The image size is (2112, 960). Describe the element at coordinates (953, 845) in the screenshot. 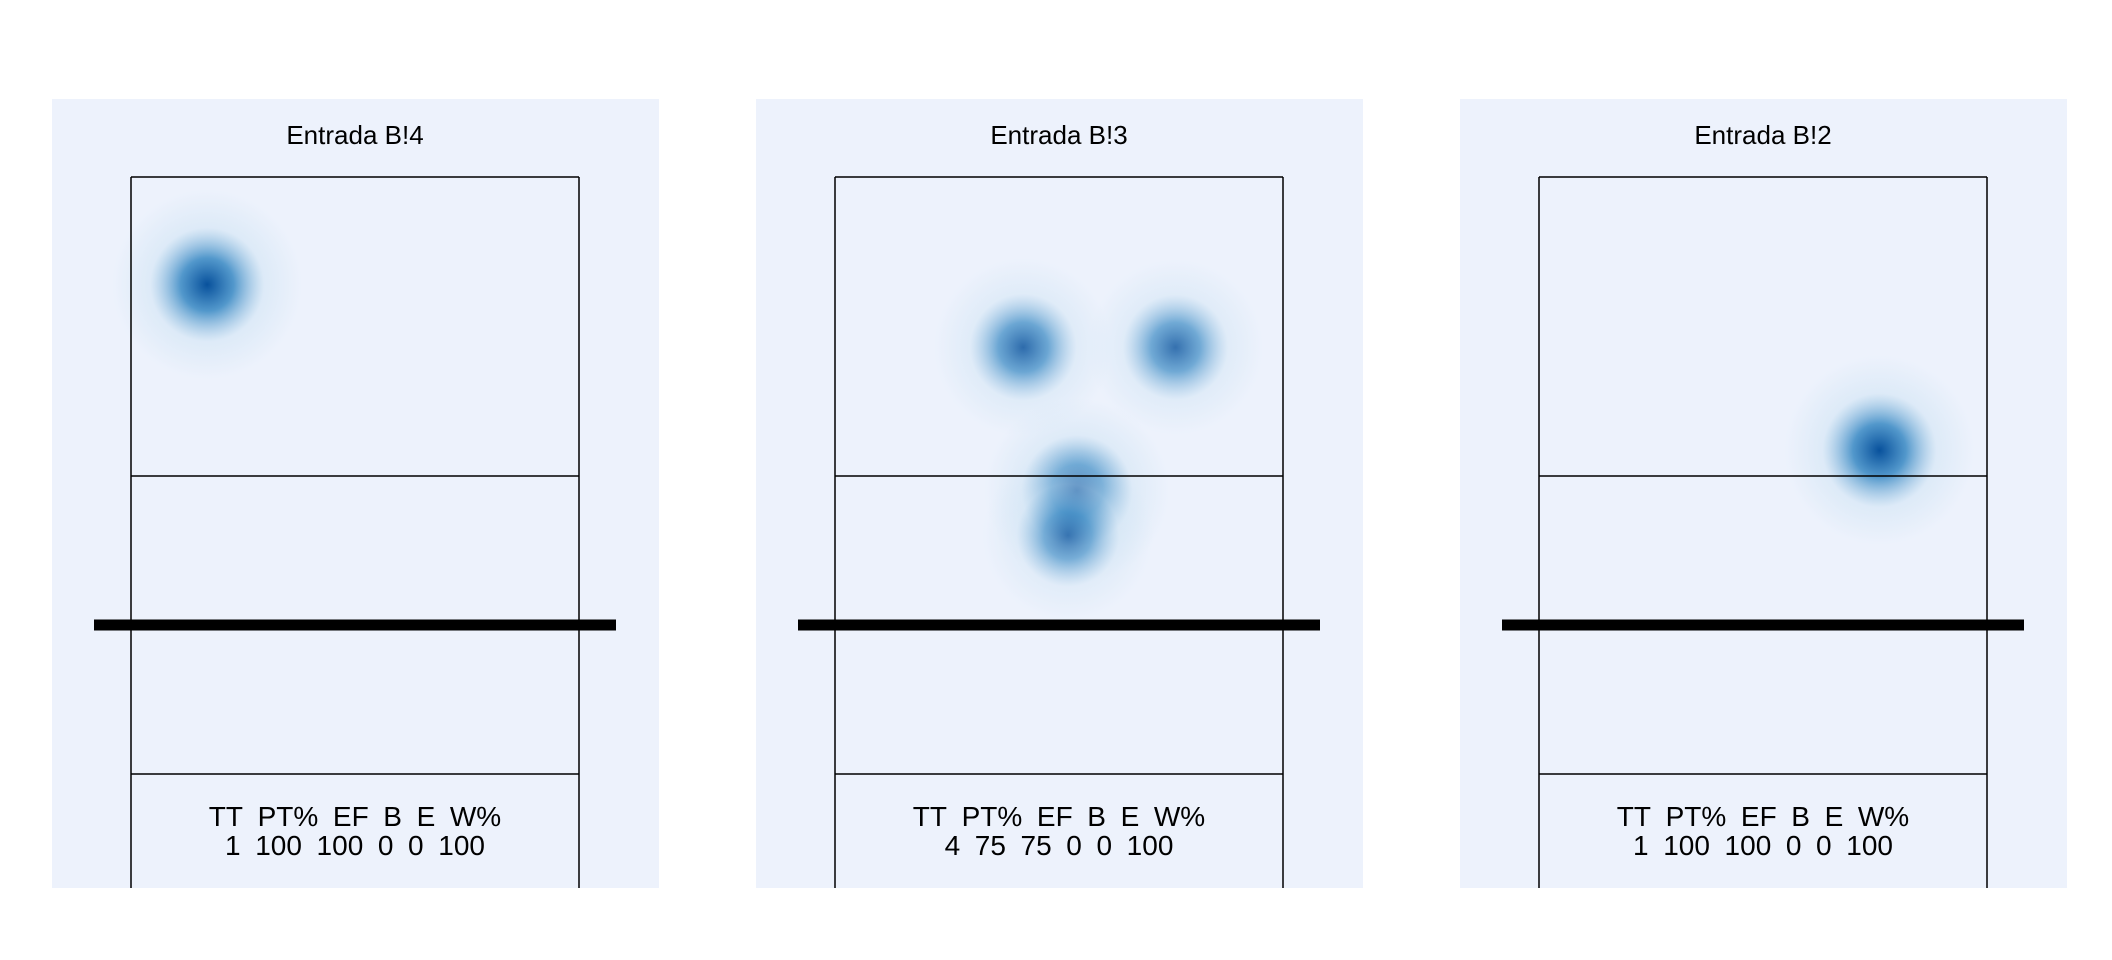

I see `stats-cell: 4` at that location.